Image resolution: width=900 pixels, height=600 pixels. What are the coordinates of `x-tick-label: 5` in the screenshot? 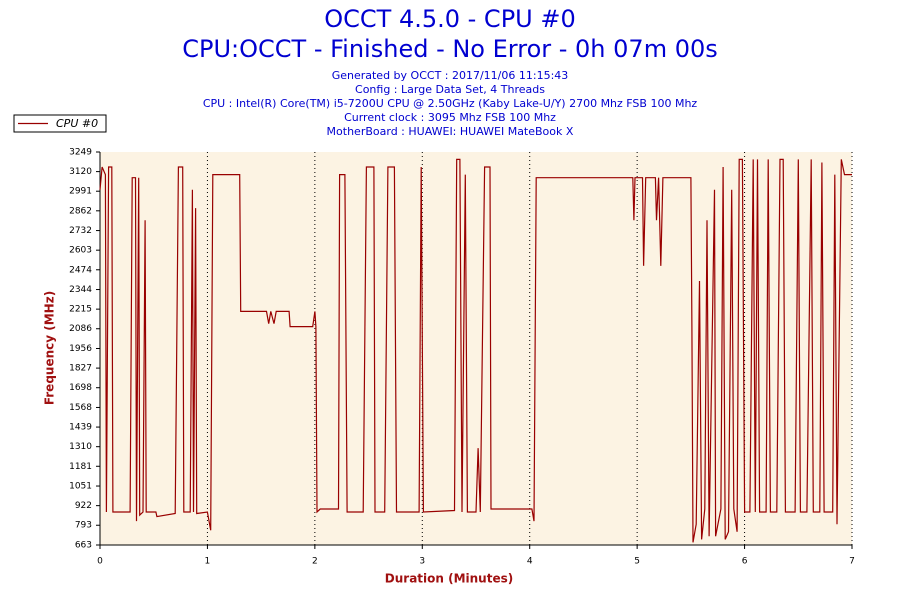 It's located at (637, 562).